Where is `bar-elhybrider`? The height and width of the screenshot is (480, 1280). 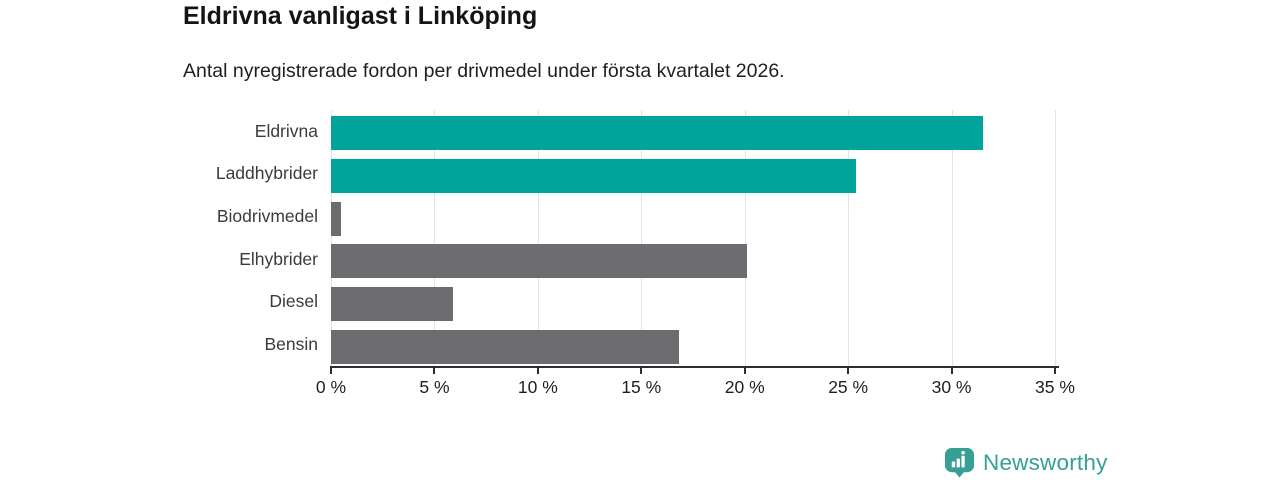
bar-elhybrider is located at coordinates (539, 261).